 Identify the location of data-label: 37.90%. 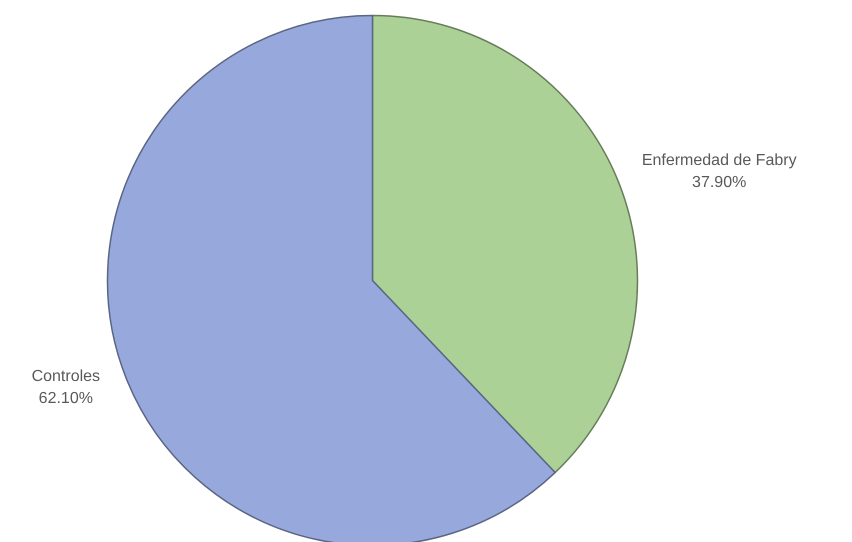
(719, 182).